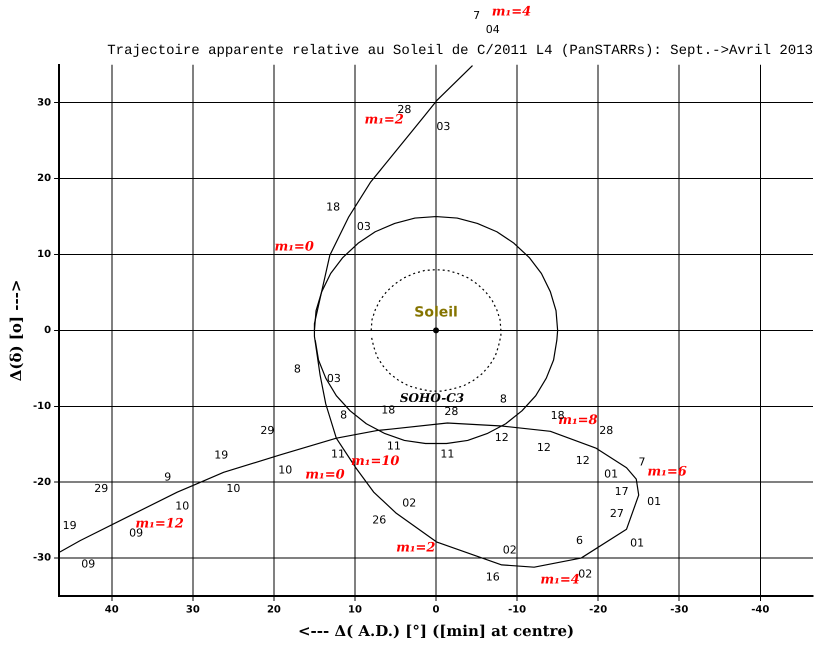 This screenshot has width=837, height=649. What do you see at coordinates (168, 477) in the screenshot?
I see `annotation: 9` at bounding box center [168, 477].